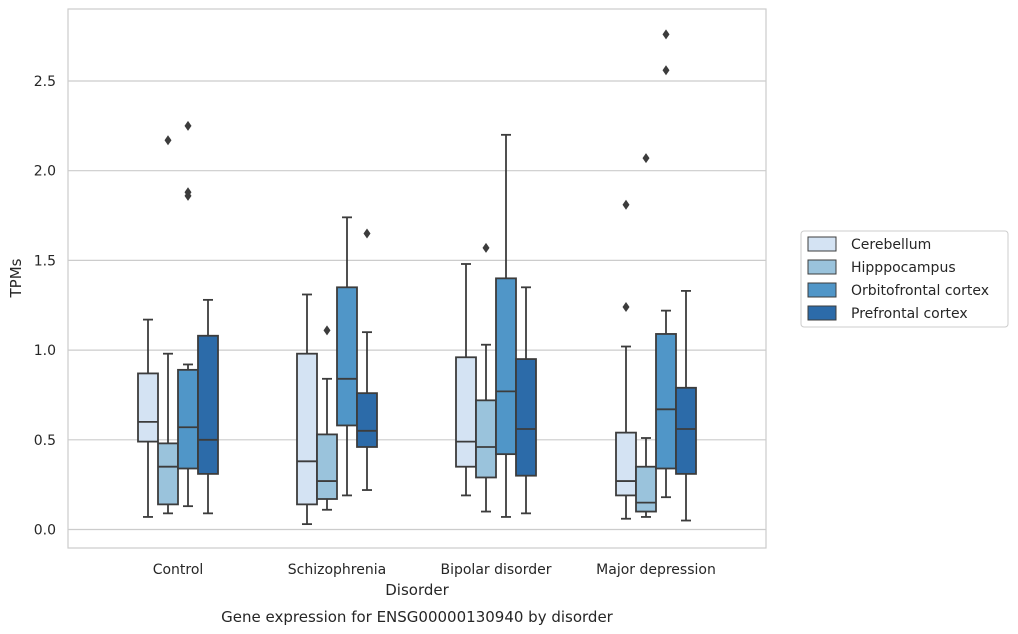 This screenshot has height=634, width=1018. I want to click on y-axis-ticks: 0.0 0.5 1.0 1.5 2.0 2.5, so click(45, 306).